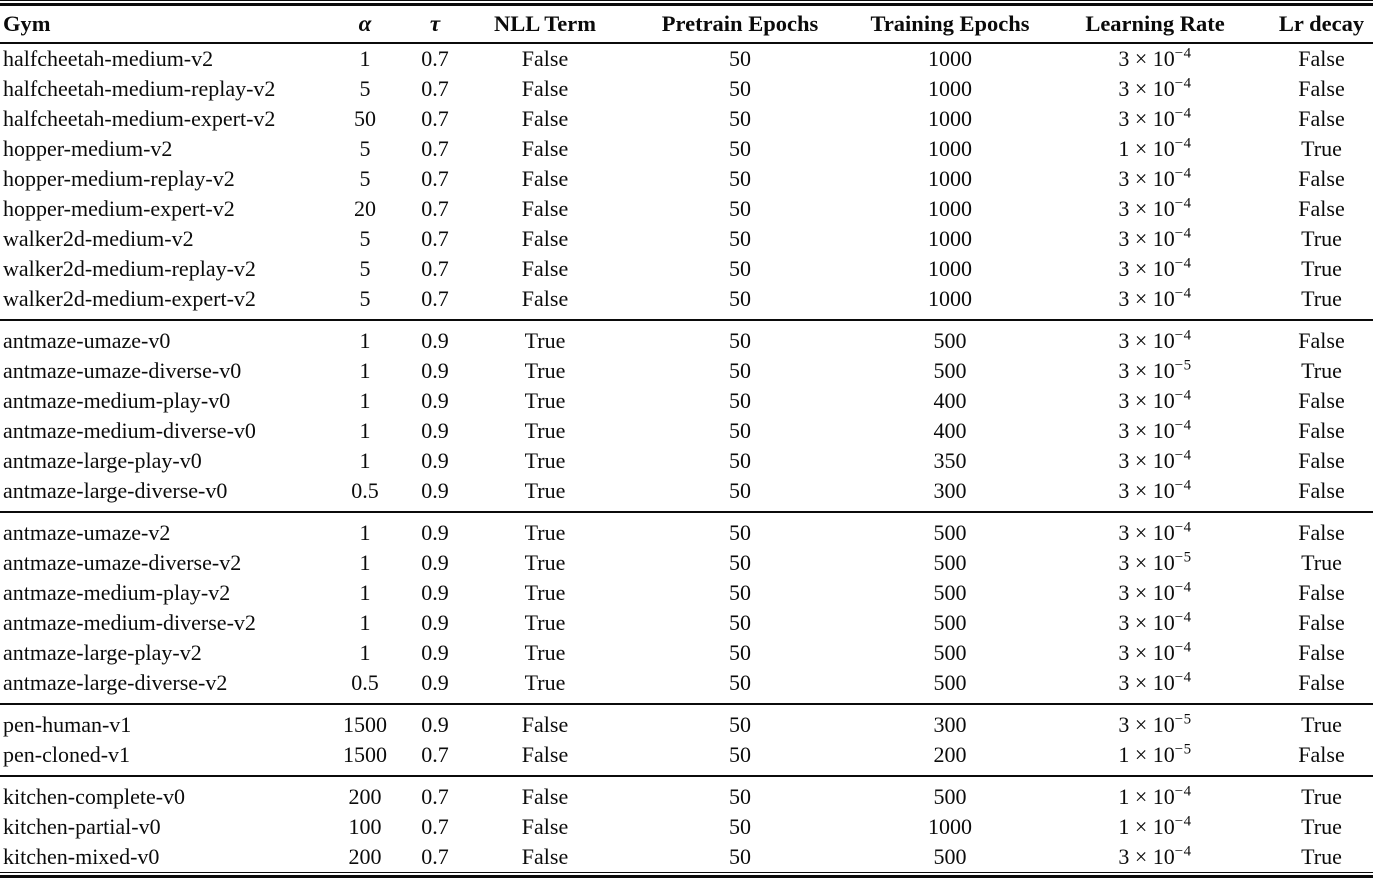 This screenshot has width=1373, height=888. Describe the element at coordinates (102, 652) in the screenshot. I see `cell-gym: antmaze-large-play-v2` at that location.